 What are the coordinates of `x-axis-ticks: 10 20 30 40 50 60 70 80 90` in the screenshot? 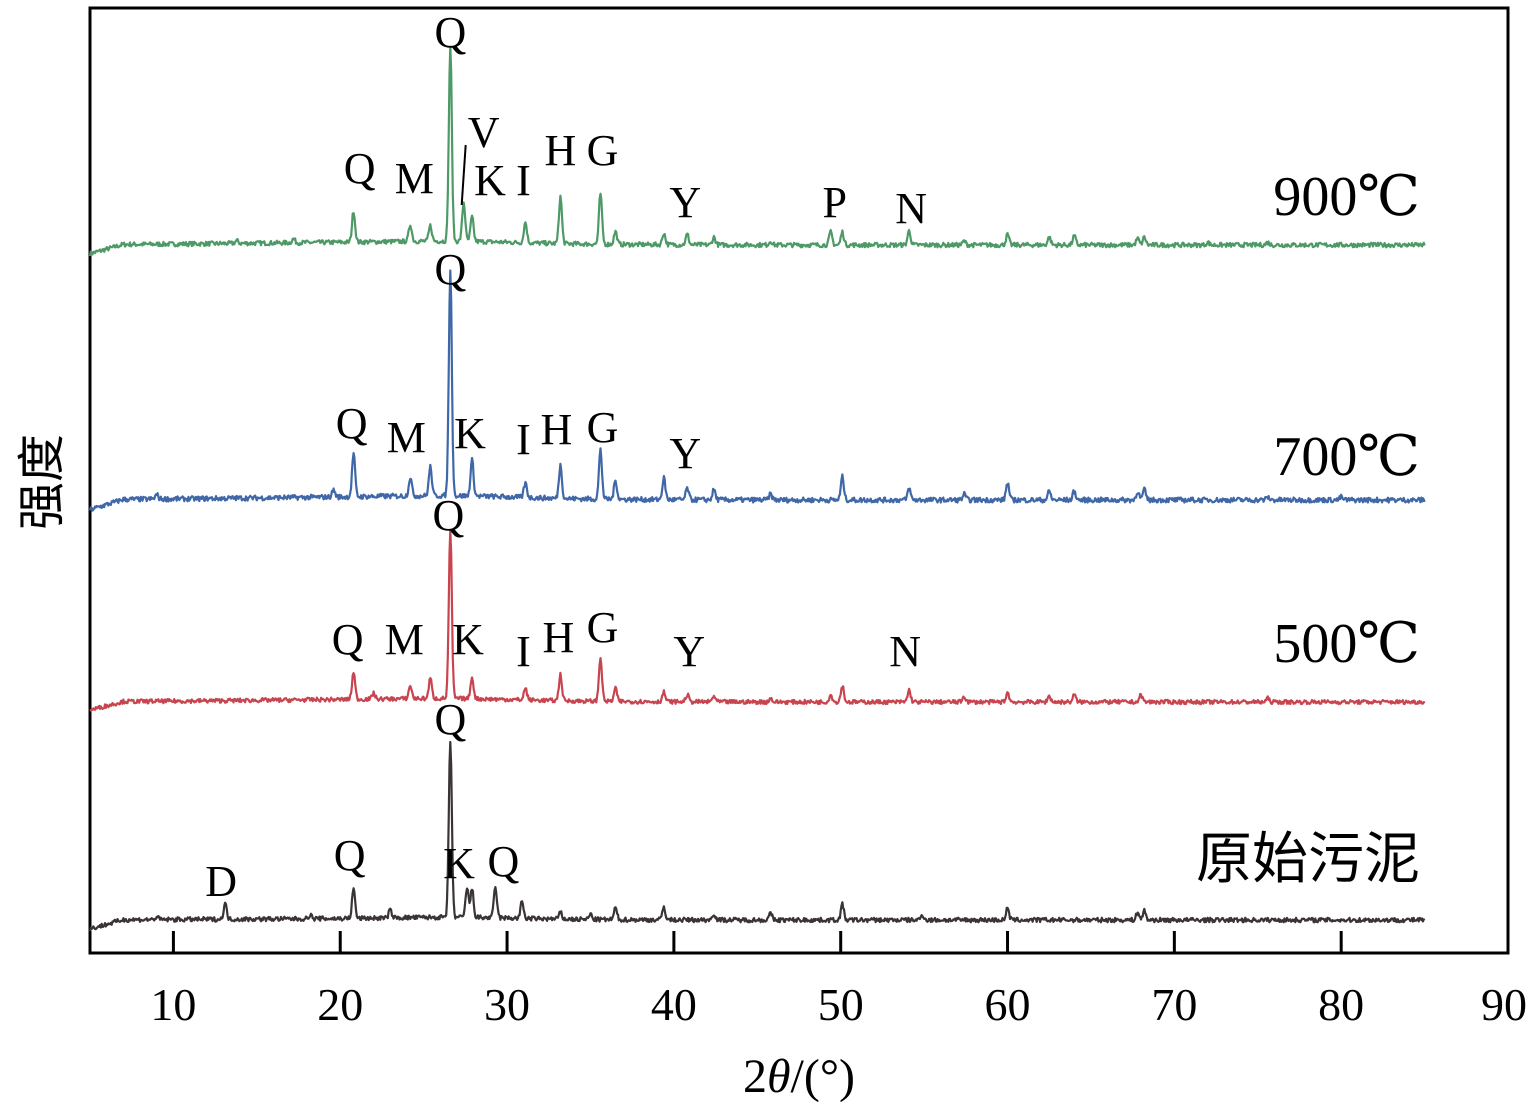 It's located at (838, 980).